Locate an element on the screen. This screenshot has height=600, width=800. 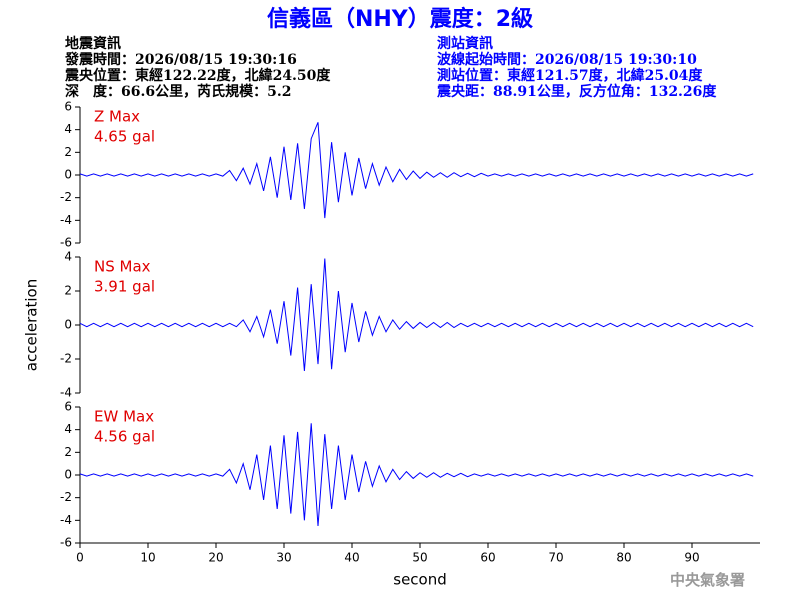
annotation: 4.65 gal is located at coordinates (124, 137).